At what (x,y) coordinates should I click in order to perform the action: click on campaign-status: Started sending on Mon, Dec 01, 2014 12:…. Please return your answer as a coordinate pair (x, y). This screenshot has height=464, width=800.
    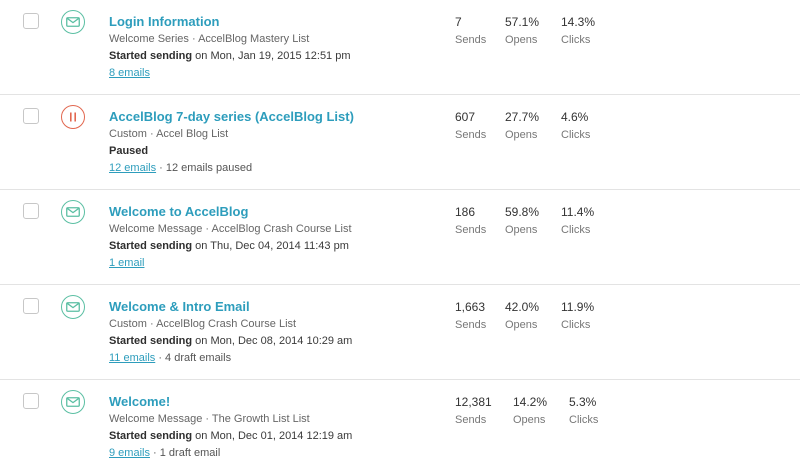
    Looking at the image, I should click on (274, 436).